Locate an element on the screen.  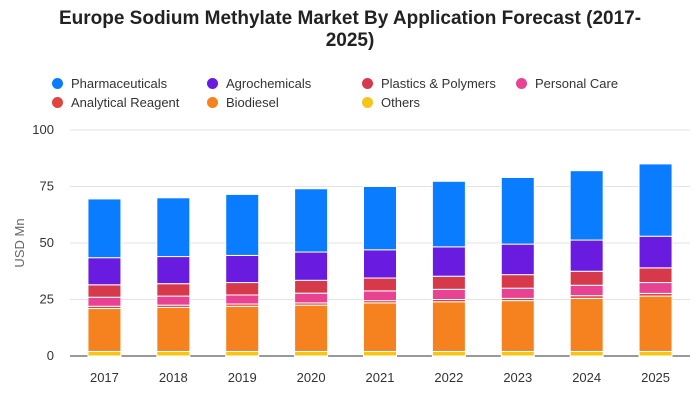
legend-label: Analytical Reagent is located at coordinates (125, 102).